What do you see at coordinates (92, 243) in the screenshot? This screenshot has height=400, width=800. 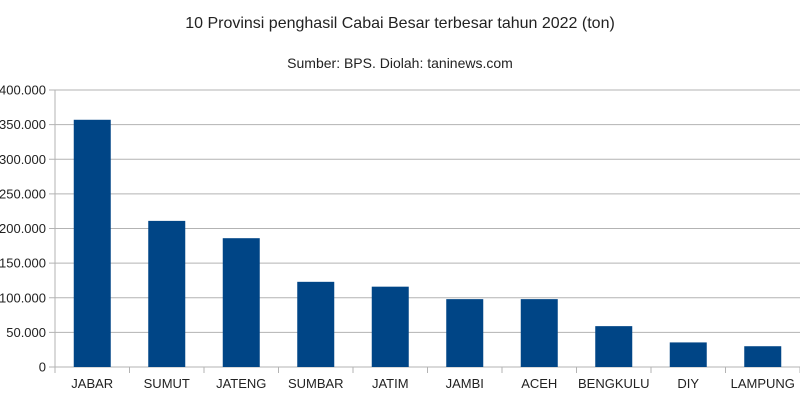 I see `bar-jabar` at bounding box center [92, 243].